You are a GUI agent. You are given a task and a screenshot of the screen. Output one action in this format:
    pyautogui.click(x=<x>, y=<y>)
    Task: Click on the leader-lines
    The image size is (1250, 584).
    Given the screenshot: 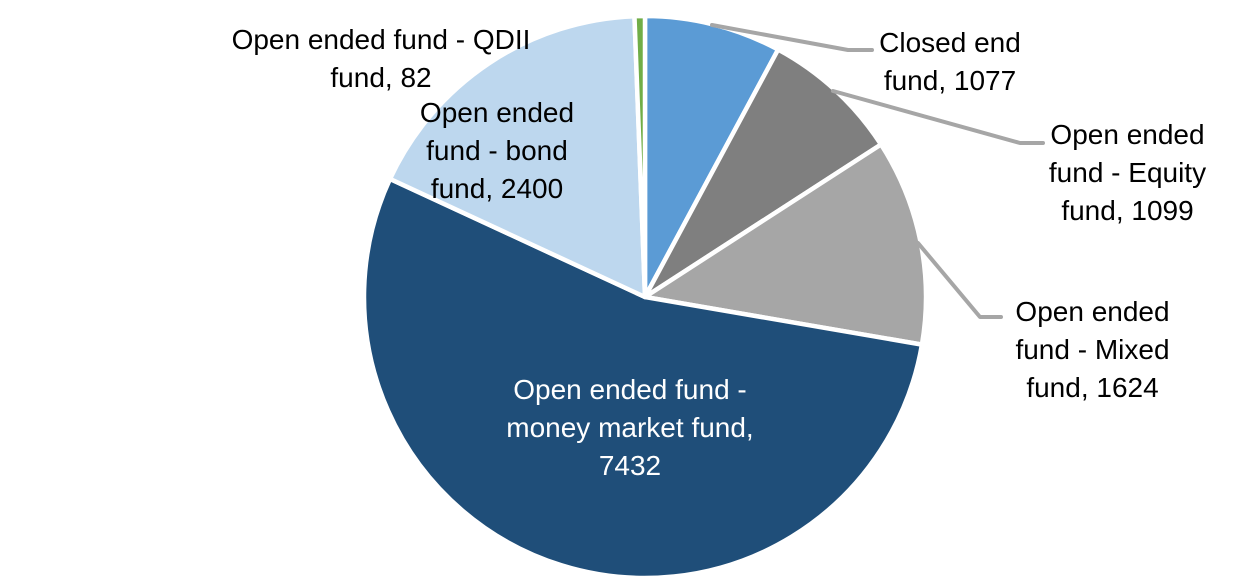 What is the action you would take?
    pyautogui.click(x=877, y=171)
    